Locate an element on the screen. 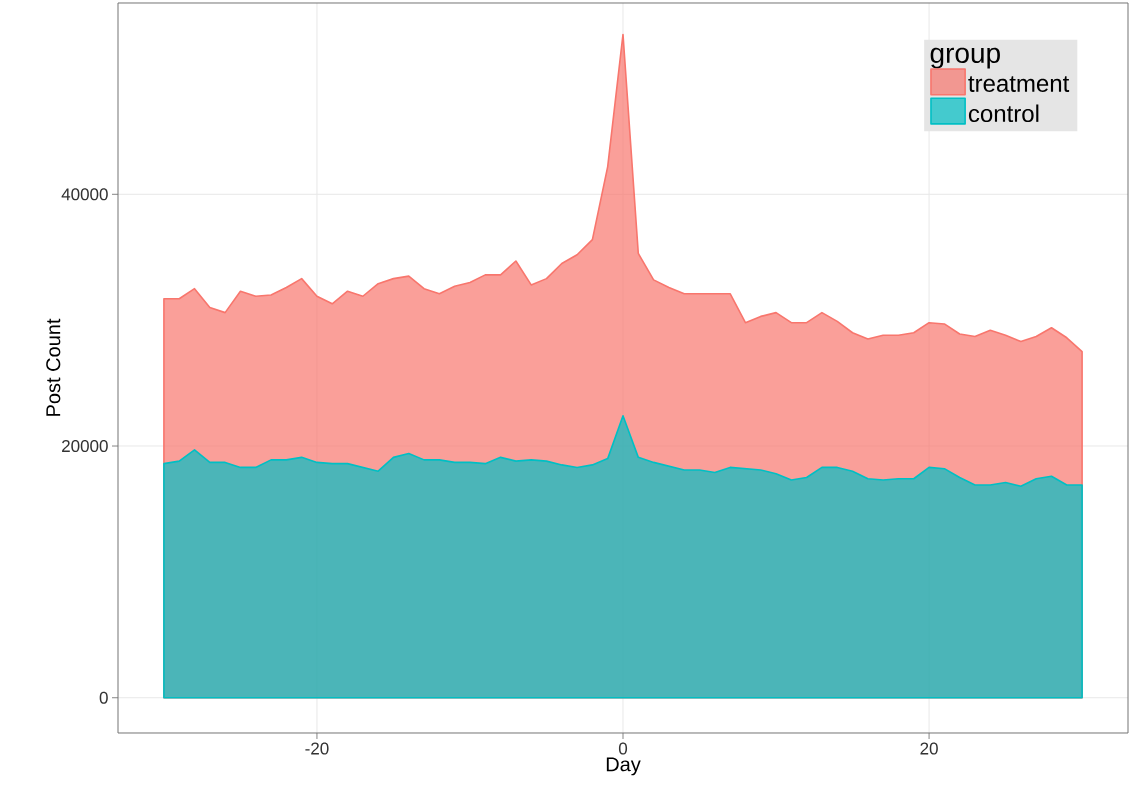 The image size is (1133, 803). x-axis-title: Day is located at coordinates (623, 766).